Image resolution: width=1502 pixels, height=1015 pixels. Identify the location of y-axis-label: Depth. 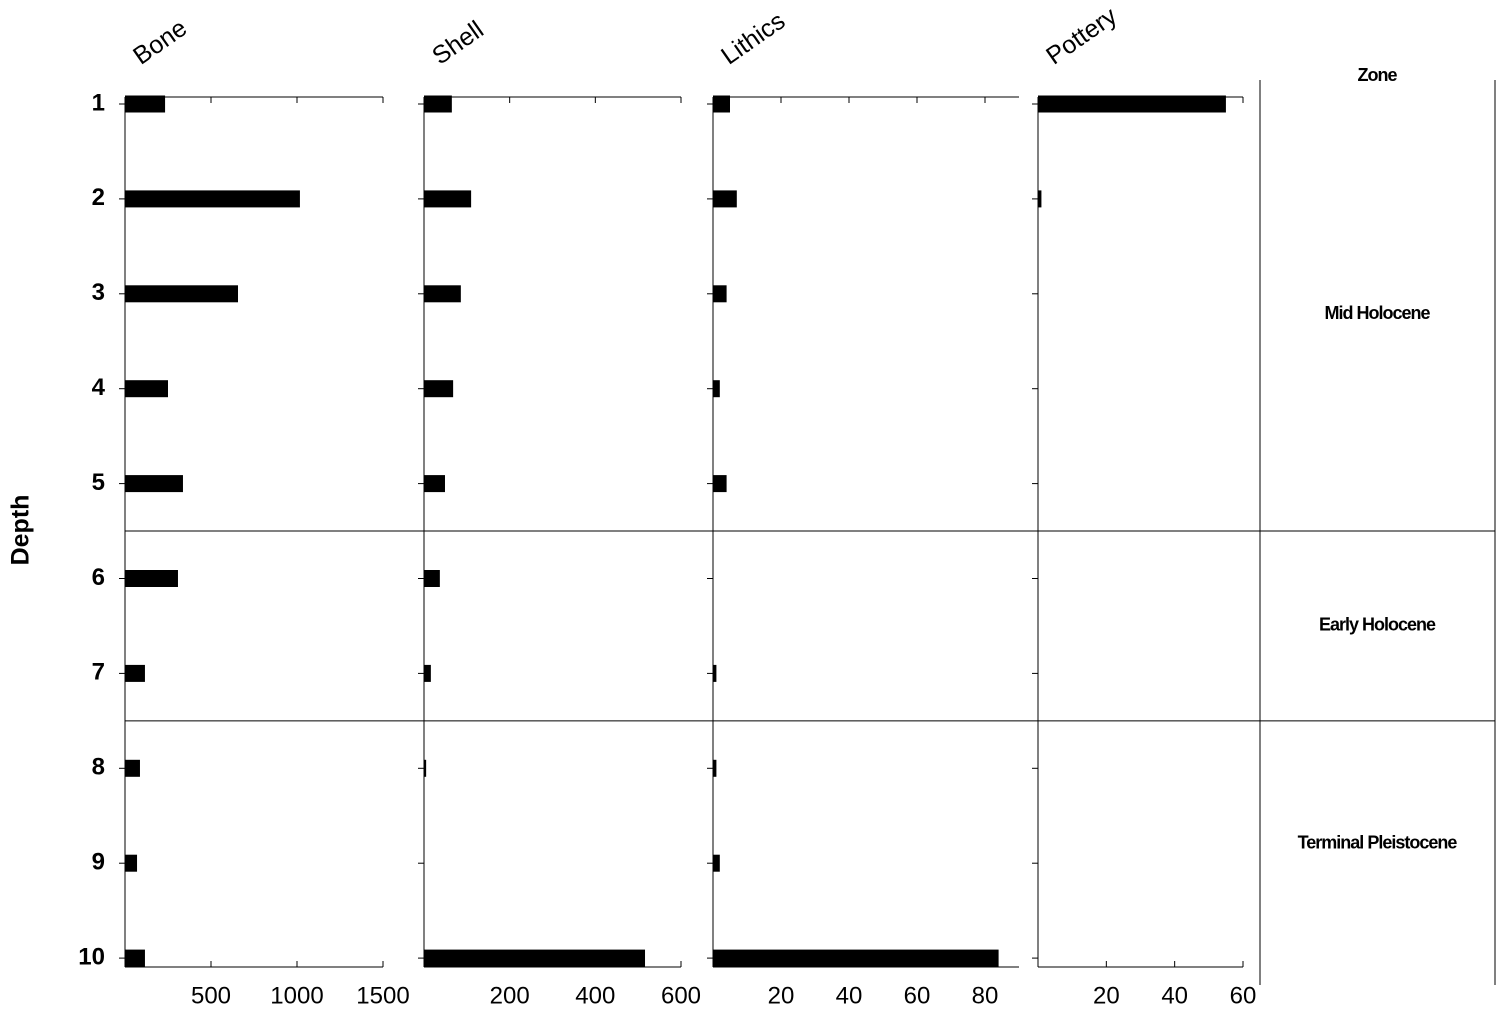
(21, 530).